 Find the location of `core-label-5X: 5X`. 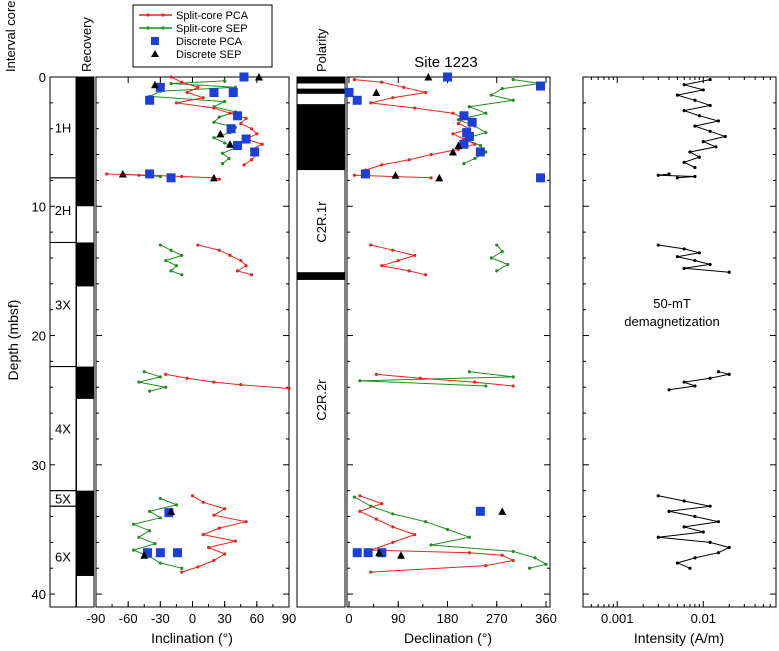

core-label-5X: 5X is located at coordinates (63, 498).